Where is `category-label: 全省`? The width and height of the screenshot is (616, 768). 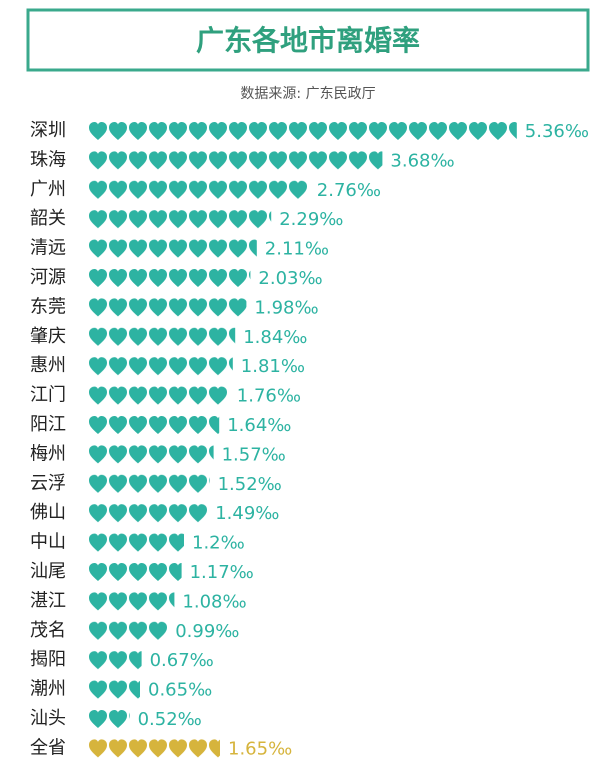
category-label: 全省 is located at coordinates (48, 747).